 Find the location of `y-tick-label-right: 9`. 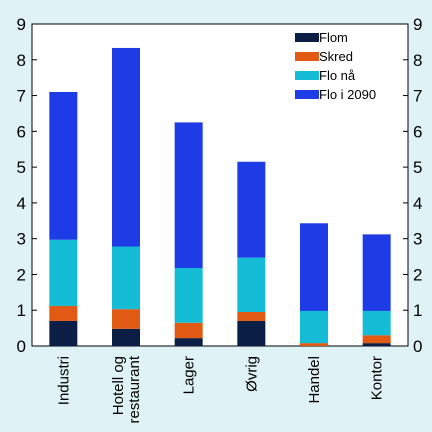

y-tick-label-right: 9 is located at coordinates (417, 24).